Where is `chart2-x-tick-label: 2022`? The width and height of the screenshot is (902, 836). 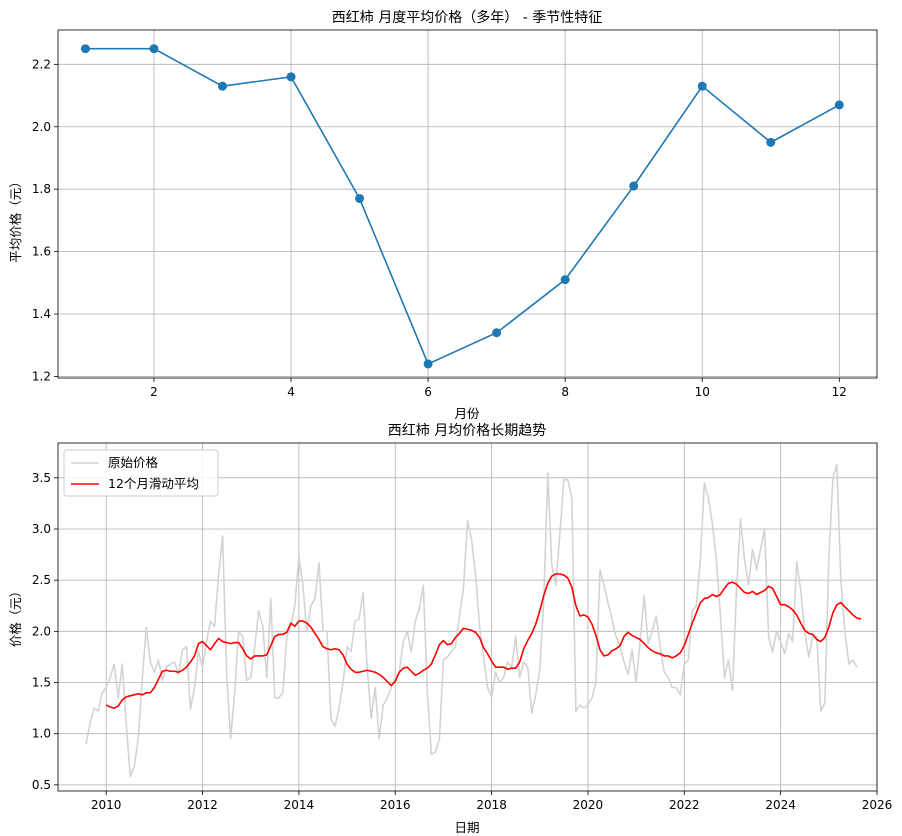
chart2-x-tick-label: 2022 is located at coordinates (684, 805).